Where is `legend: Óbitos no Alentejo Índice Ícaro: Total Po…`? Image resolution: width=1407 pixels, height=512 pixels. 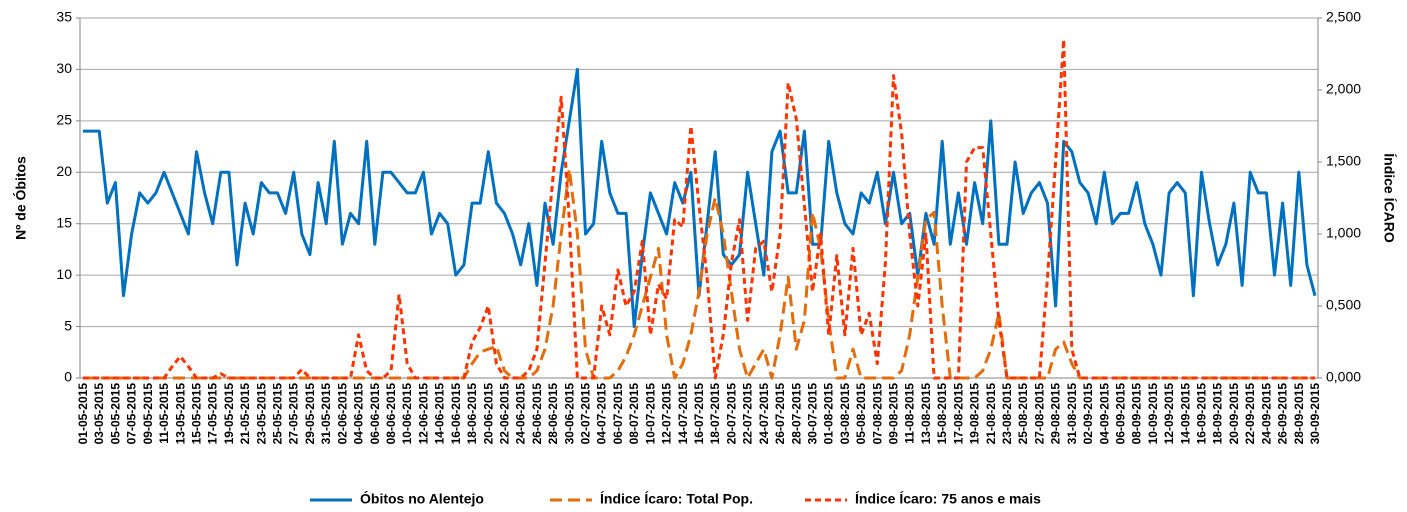 legend: Óbitos no Alentejo Índice Ícaro: Total Po… is located at coordinates (675, 498).